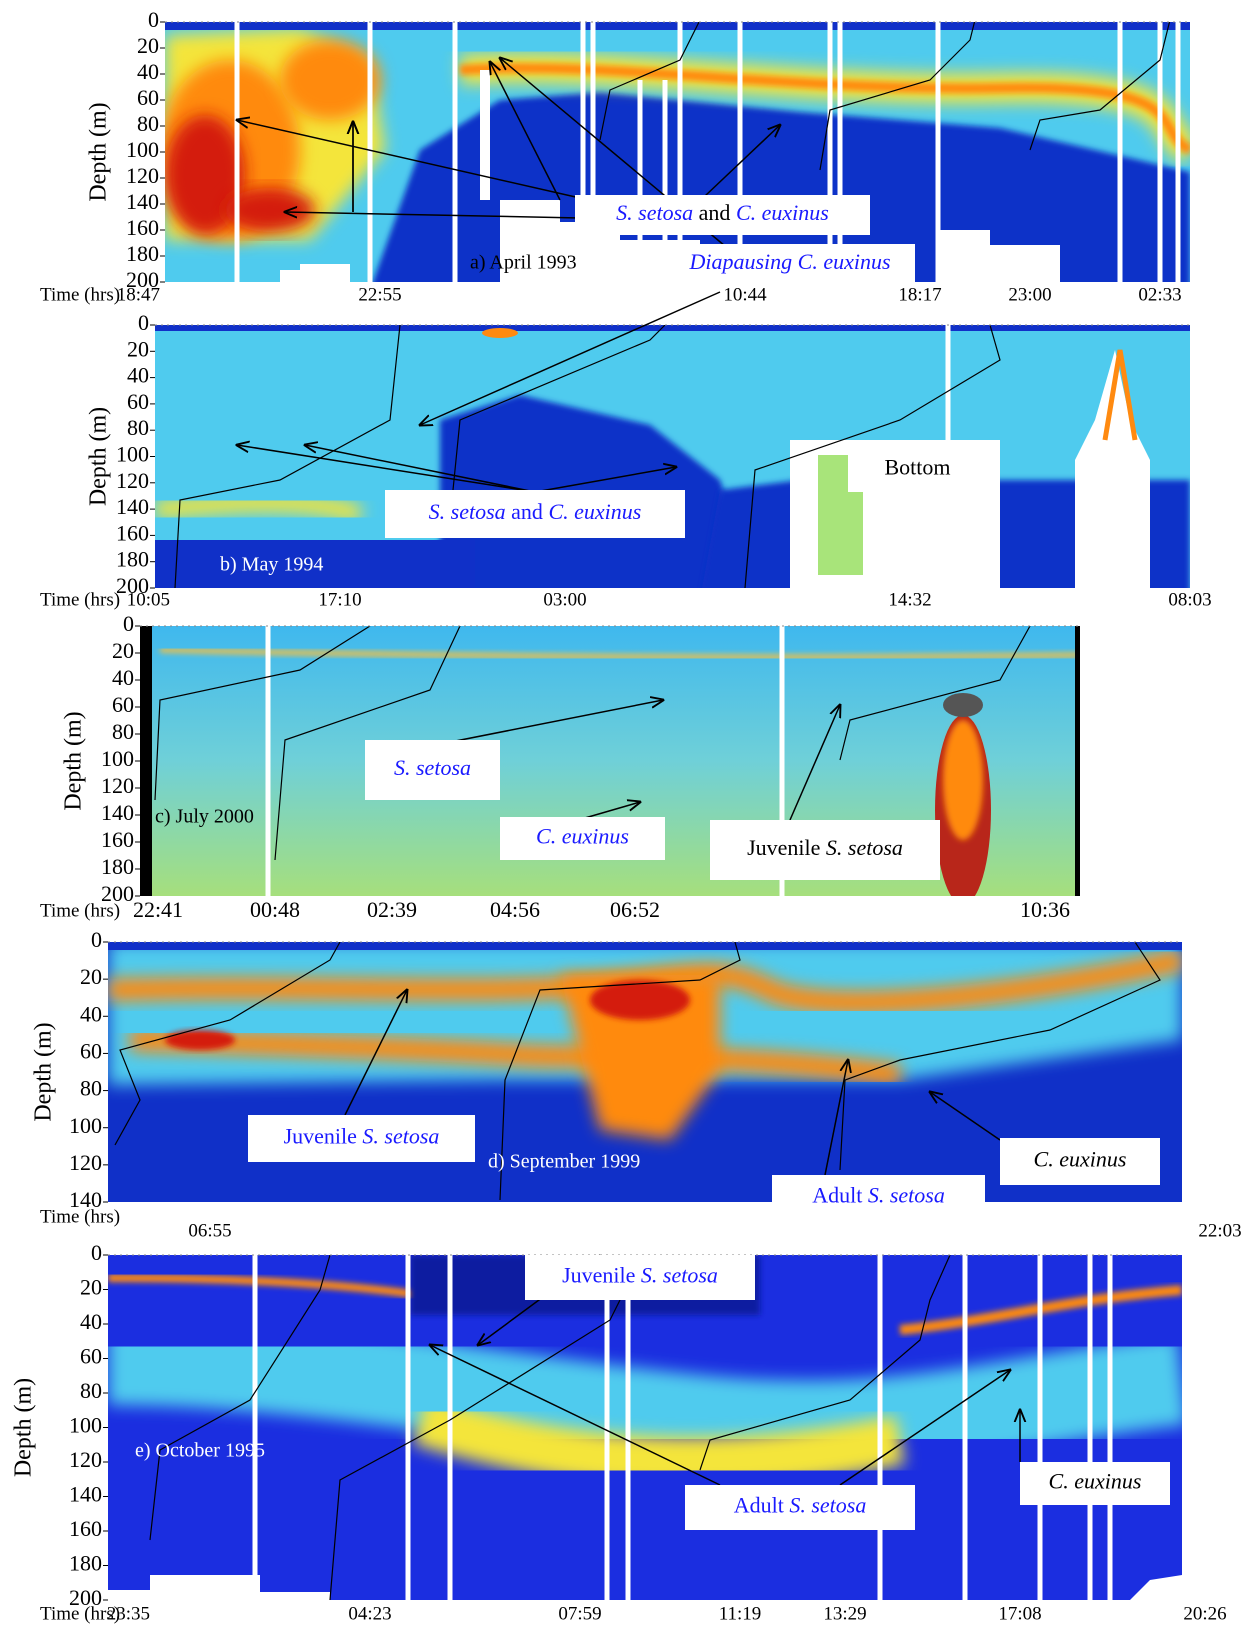  What do you see at coordinates (786, 847) in the screenshot?
I see `annotation-part: Juvenile` at bounding box center [786, 847].